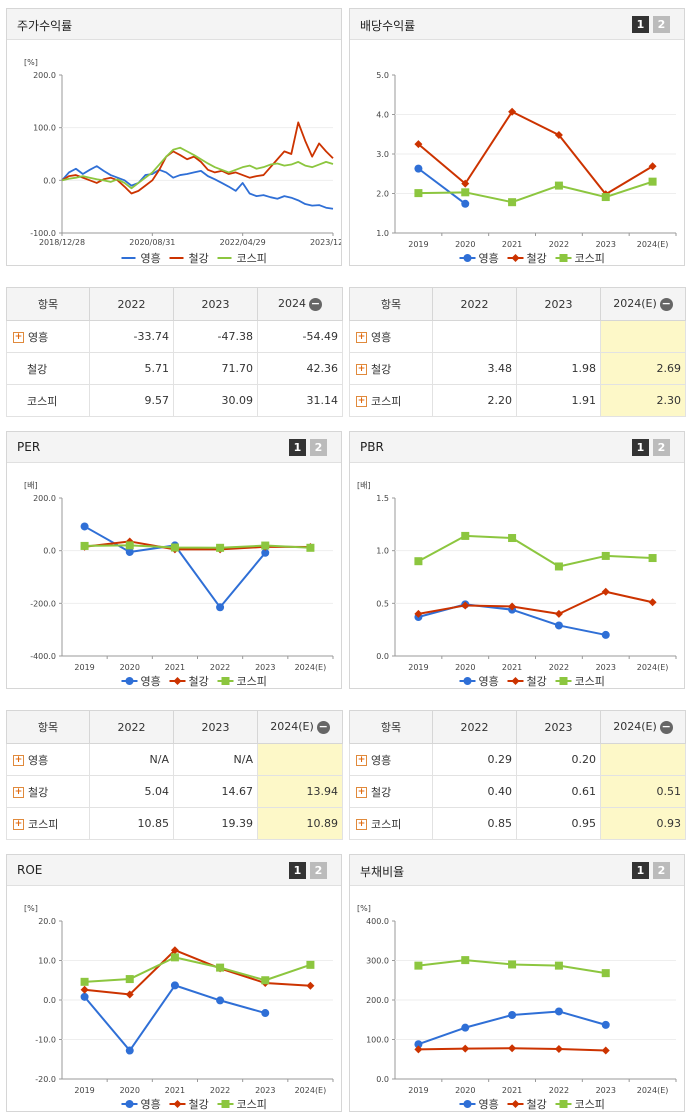  What do you see at coordinates (558, 336) in the screenshot?
I see `table-cell` at bounding box center [558, 336].